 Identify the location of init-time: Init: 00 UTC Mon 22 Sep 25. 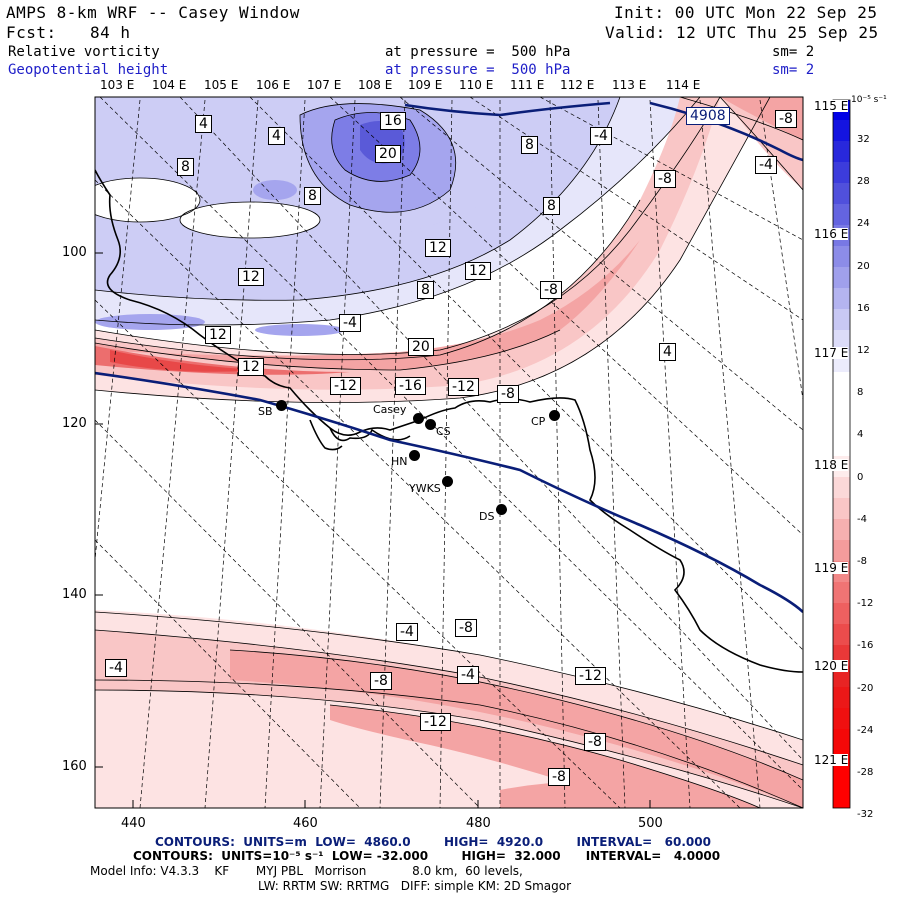
(746, 12).